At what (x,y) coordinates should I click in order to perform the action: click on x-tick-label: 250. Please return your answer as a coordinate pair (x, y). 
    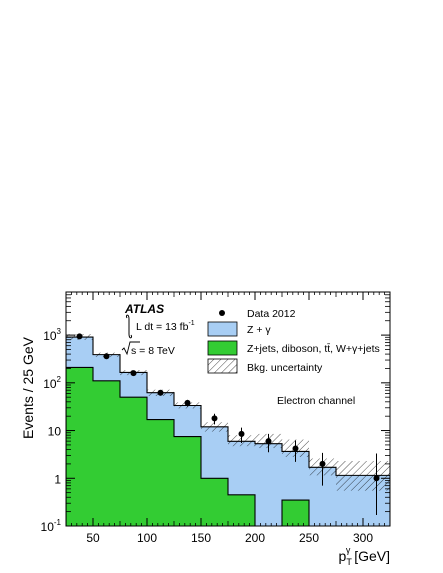
    Looking at the image, I should click on (309, 538).